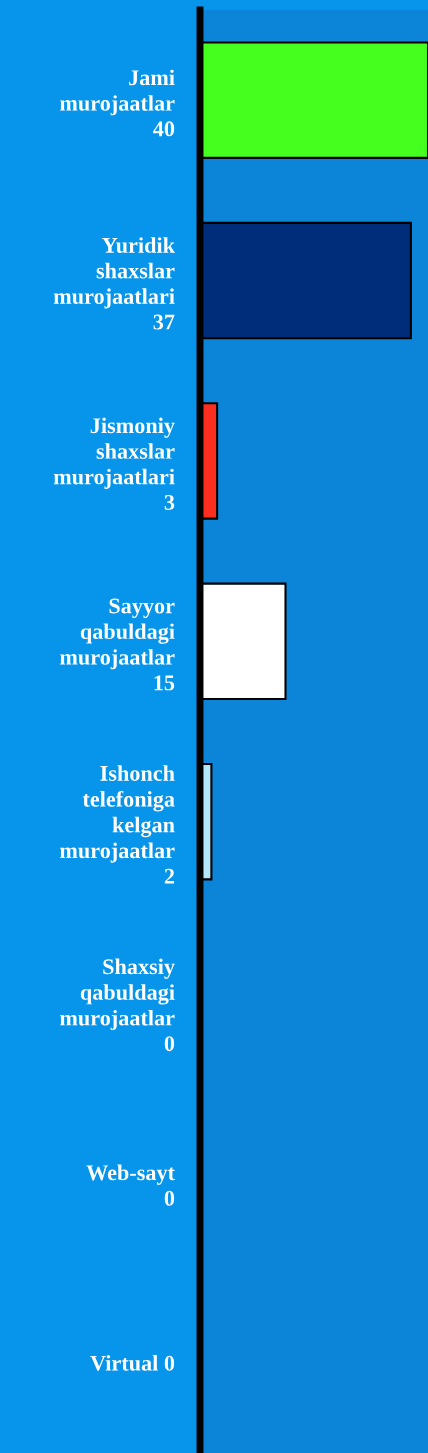 The image size is (428, 1453). I want to click on category-label: Virtual 0, so click(132, 1363).